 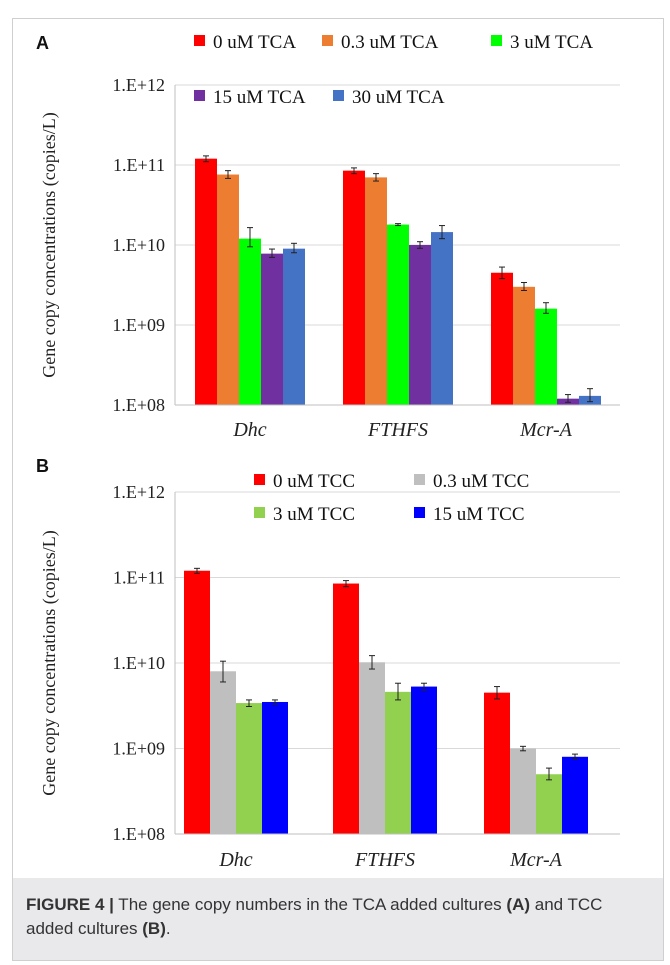 I want to click on caption-panel-a: (A), so click(x=518, y=904).